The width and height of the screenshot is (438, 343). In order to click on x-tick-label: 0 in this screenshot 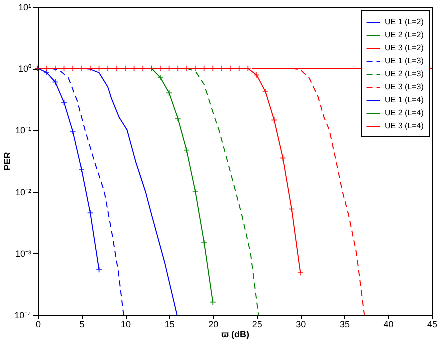, I will do `click(39, 325)`.